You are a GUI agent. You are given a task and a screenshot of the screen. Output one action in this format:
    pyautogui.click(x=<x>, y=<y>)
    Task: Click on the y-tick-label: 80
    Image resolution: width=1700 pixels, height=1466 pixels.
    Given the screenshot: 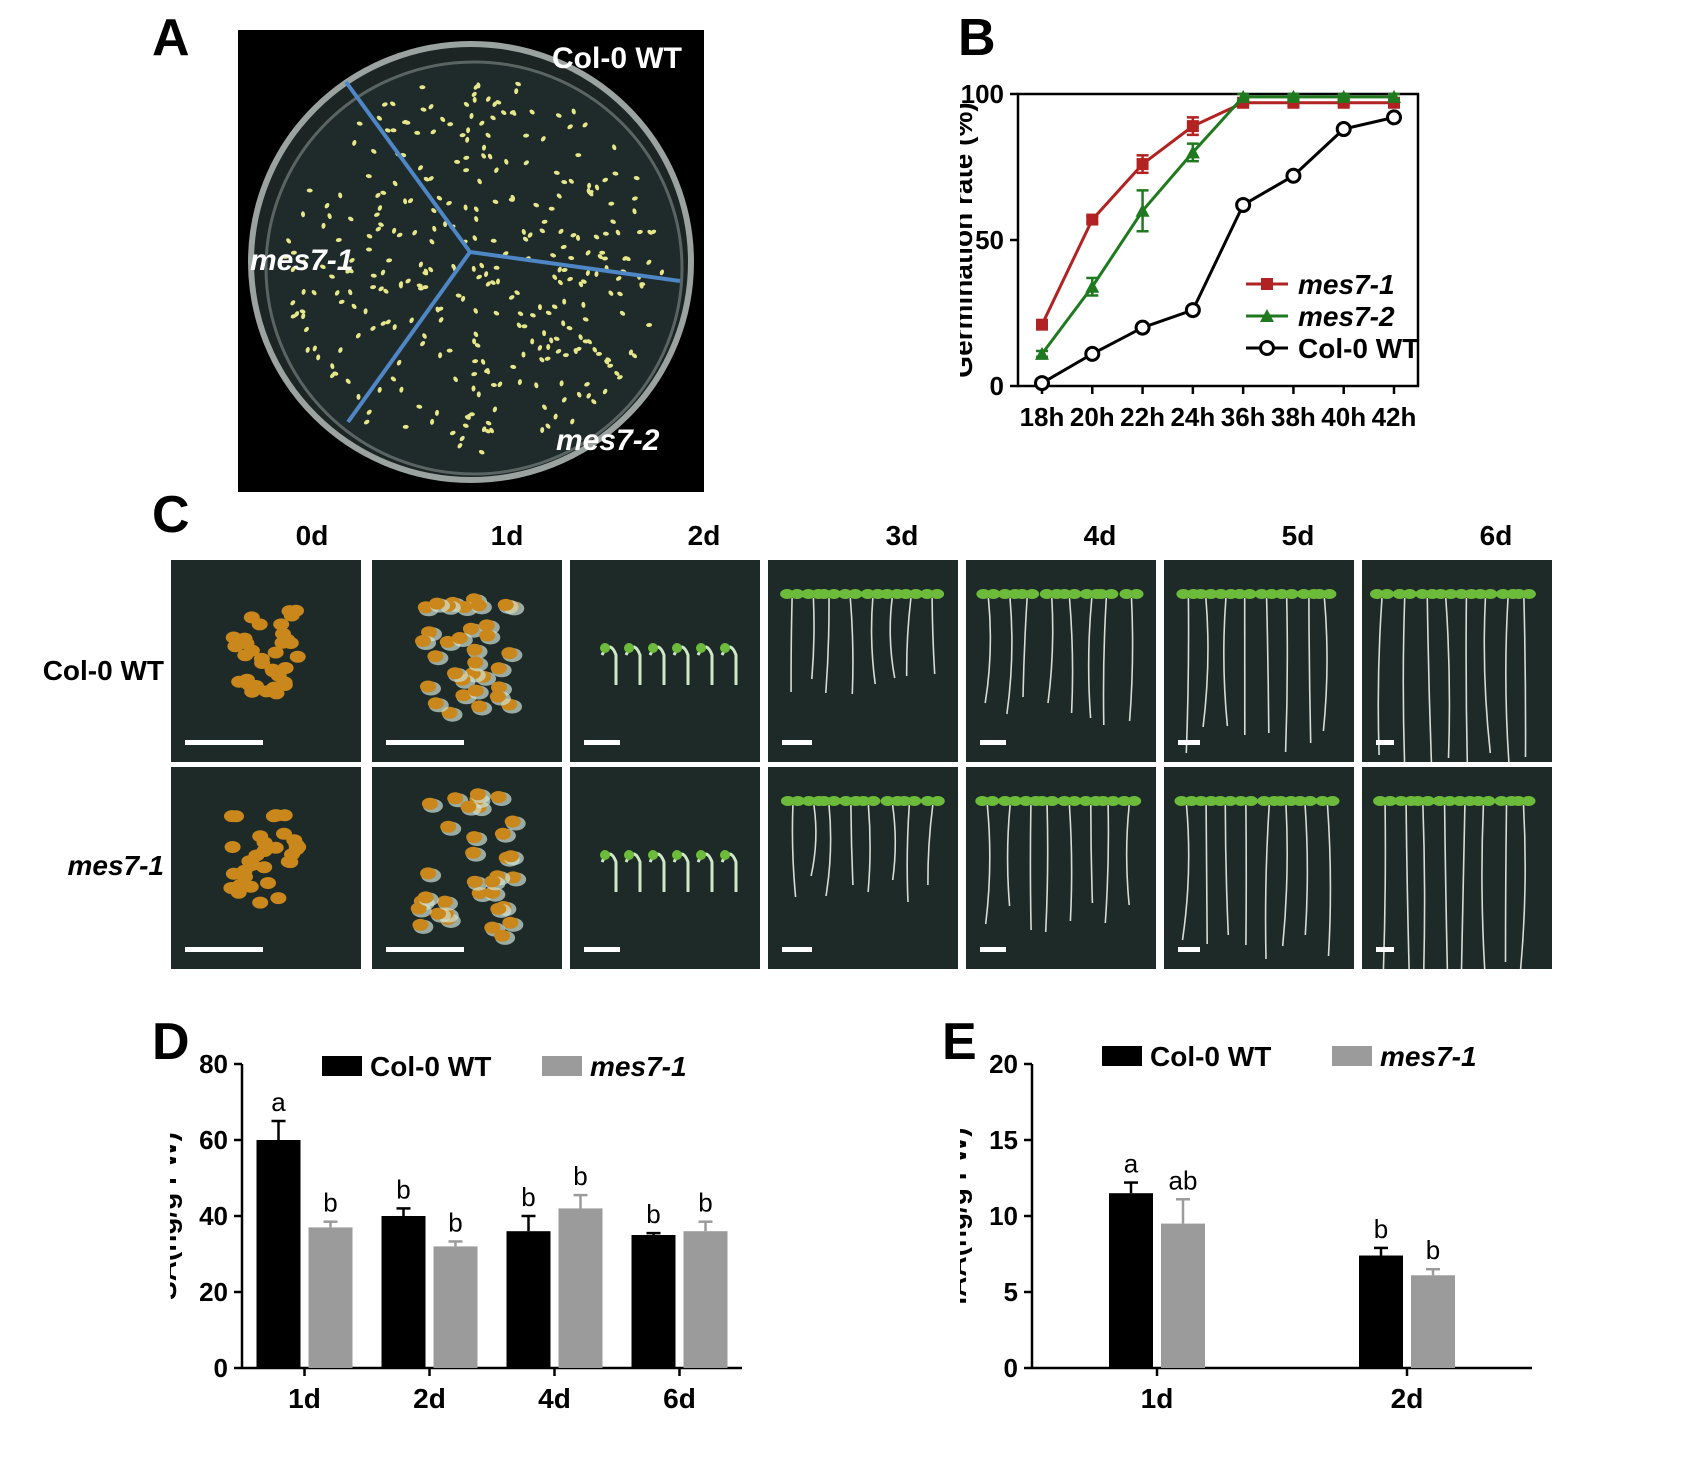 What is the action you would take?
    pyautogui.click(x=213, y=1064)
    